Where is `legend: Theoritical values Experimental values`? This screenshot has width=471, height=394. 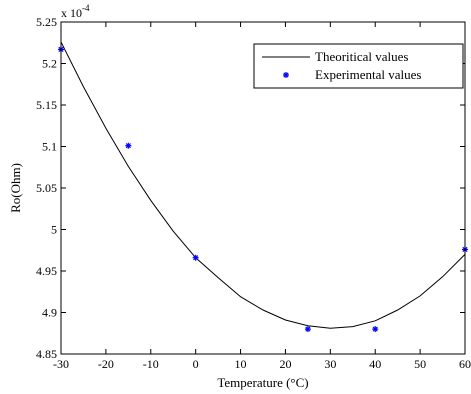 legend: Theoritical values Experimental values is located at coordinates (358, 66).